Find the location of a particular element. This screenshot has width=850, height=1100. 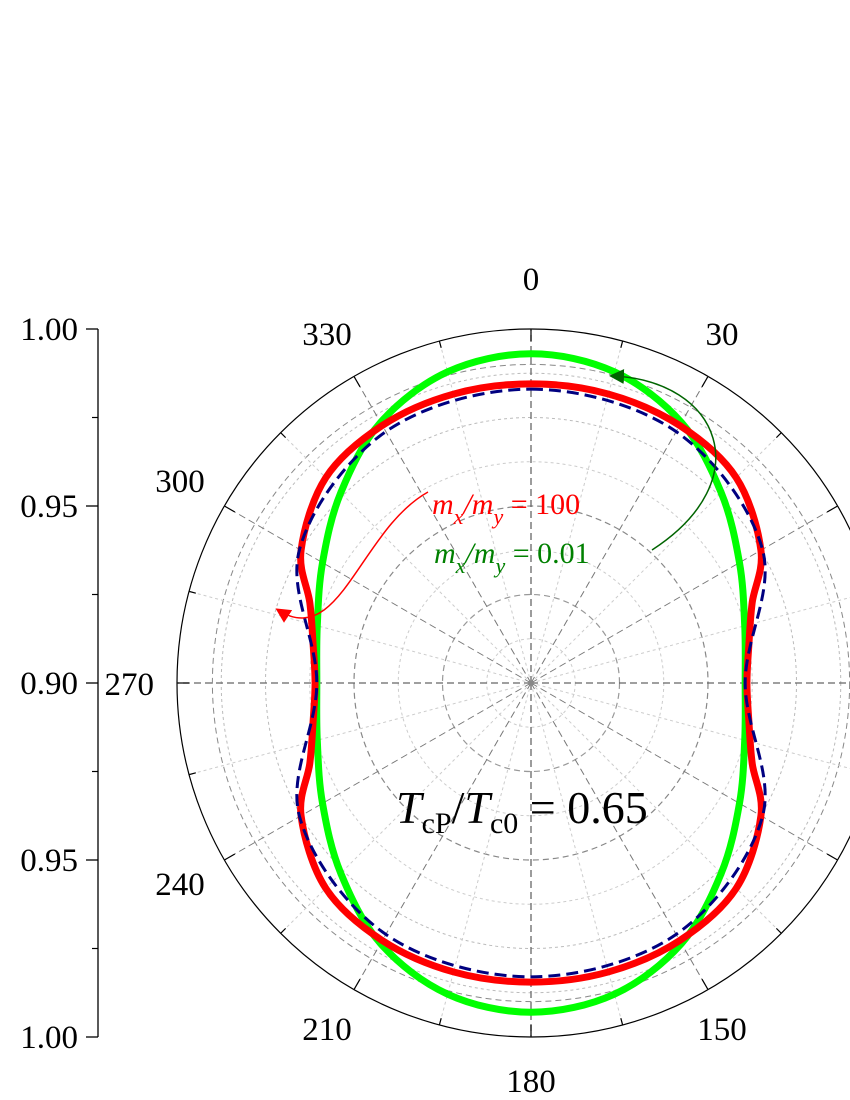

angle-label-240: 240 is located at coordinates (180, 885).